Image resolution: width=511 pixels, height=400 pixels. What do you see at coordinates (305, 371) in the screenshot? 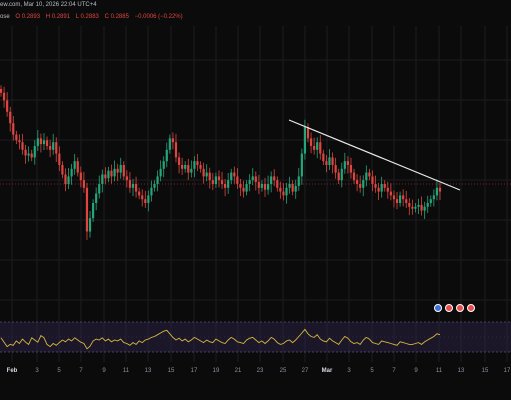
I see `axis-tick-label: 27` at bounding box center [305, 371].